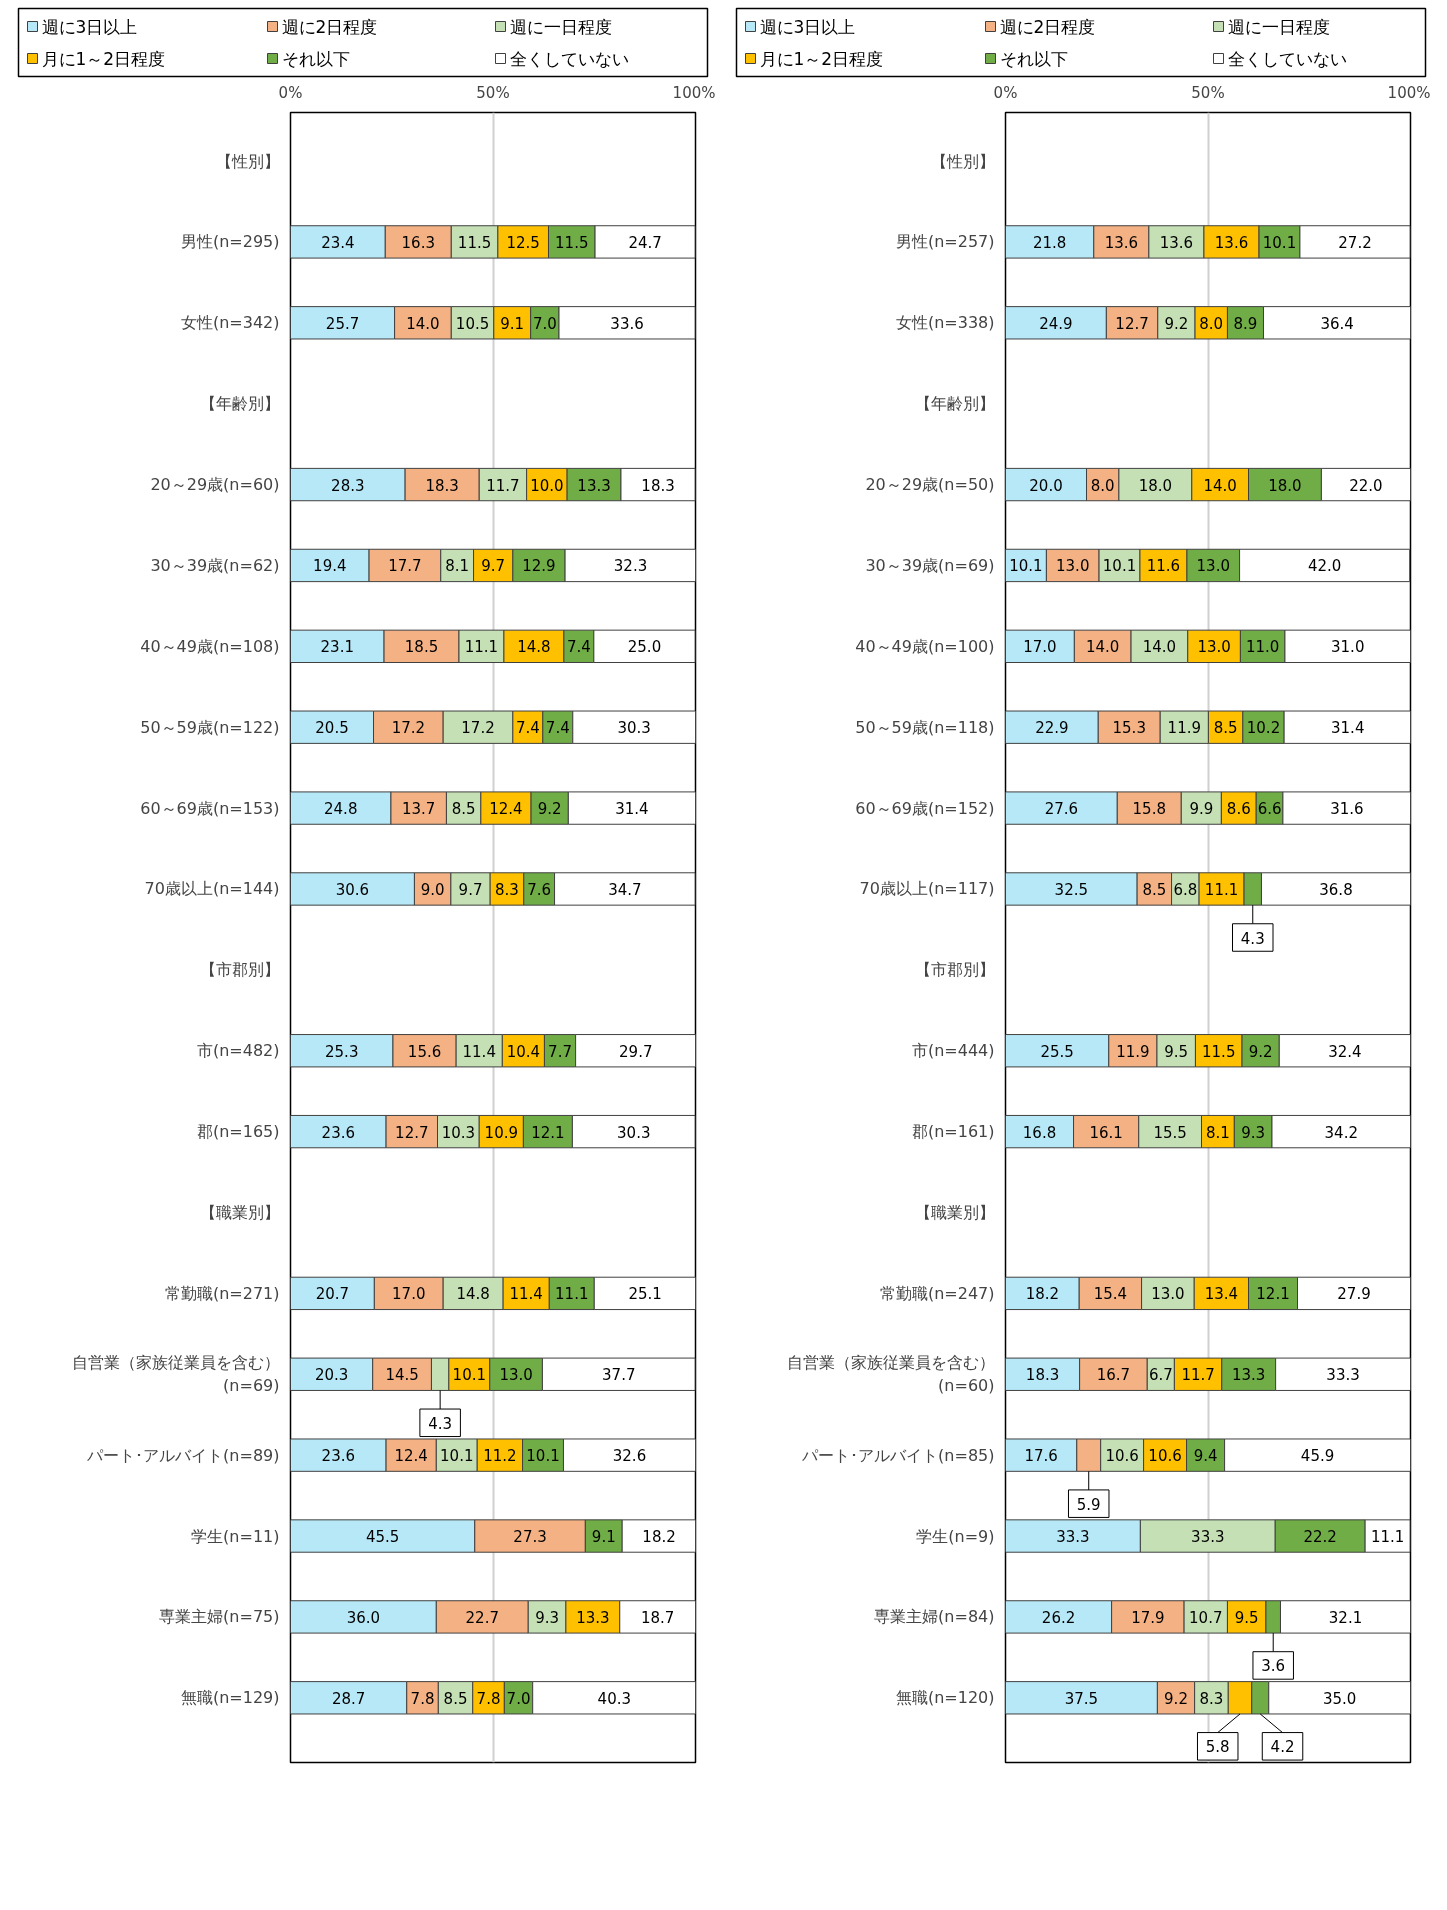 This screenshot has width=1447, height=1910. What do you see at coordinates (332, 1294) in the screenshot?
I see `data-label: 20.7` at bounding box center [332, 1294].